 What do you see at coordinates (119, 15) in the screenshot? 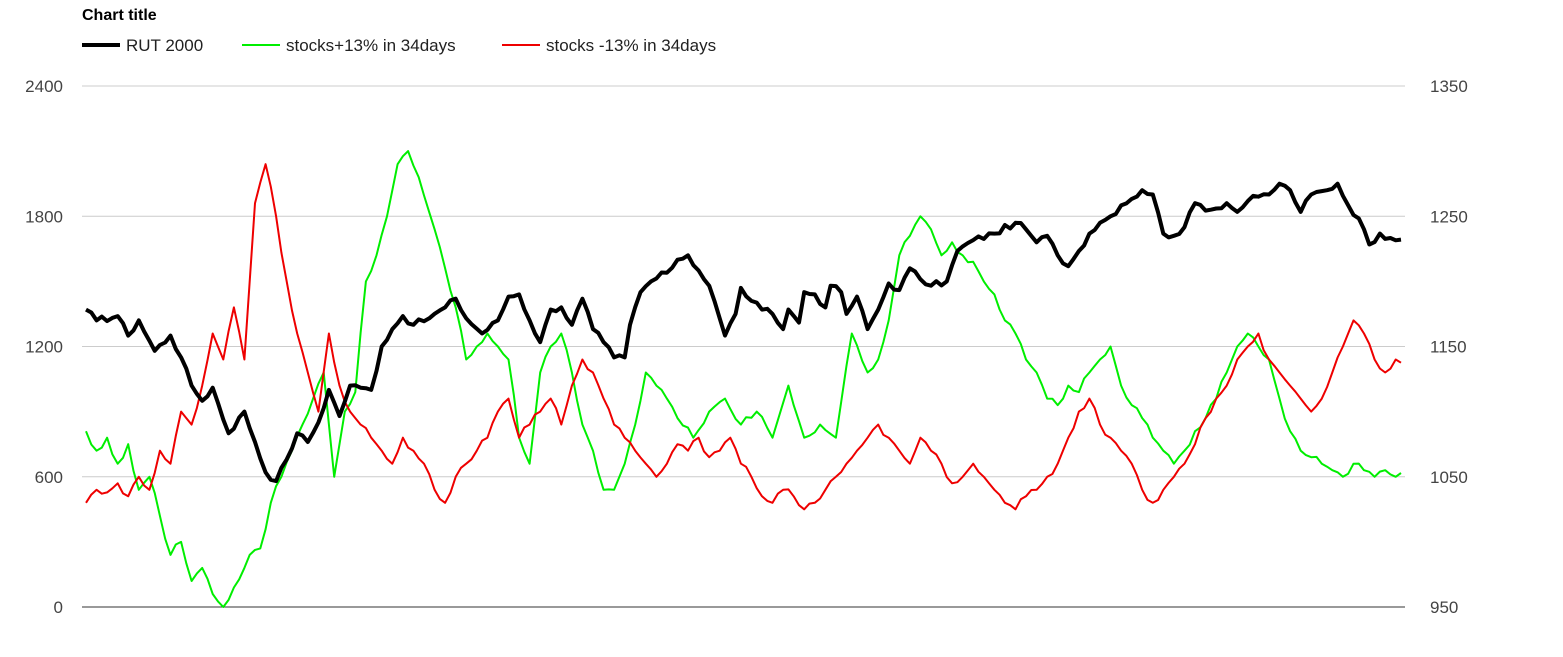
I see `chart-title: Chart title` at bounding box center [119, 15].